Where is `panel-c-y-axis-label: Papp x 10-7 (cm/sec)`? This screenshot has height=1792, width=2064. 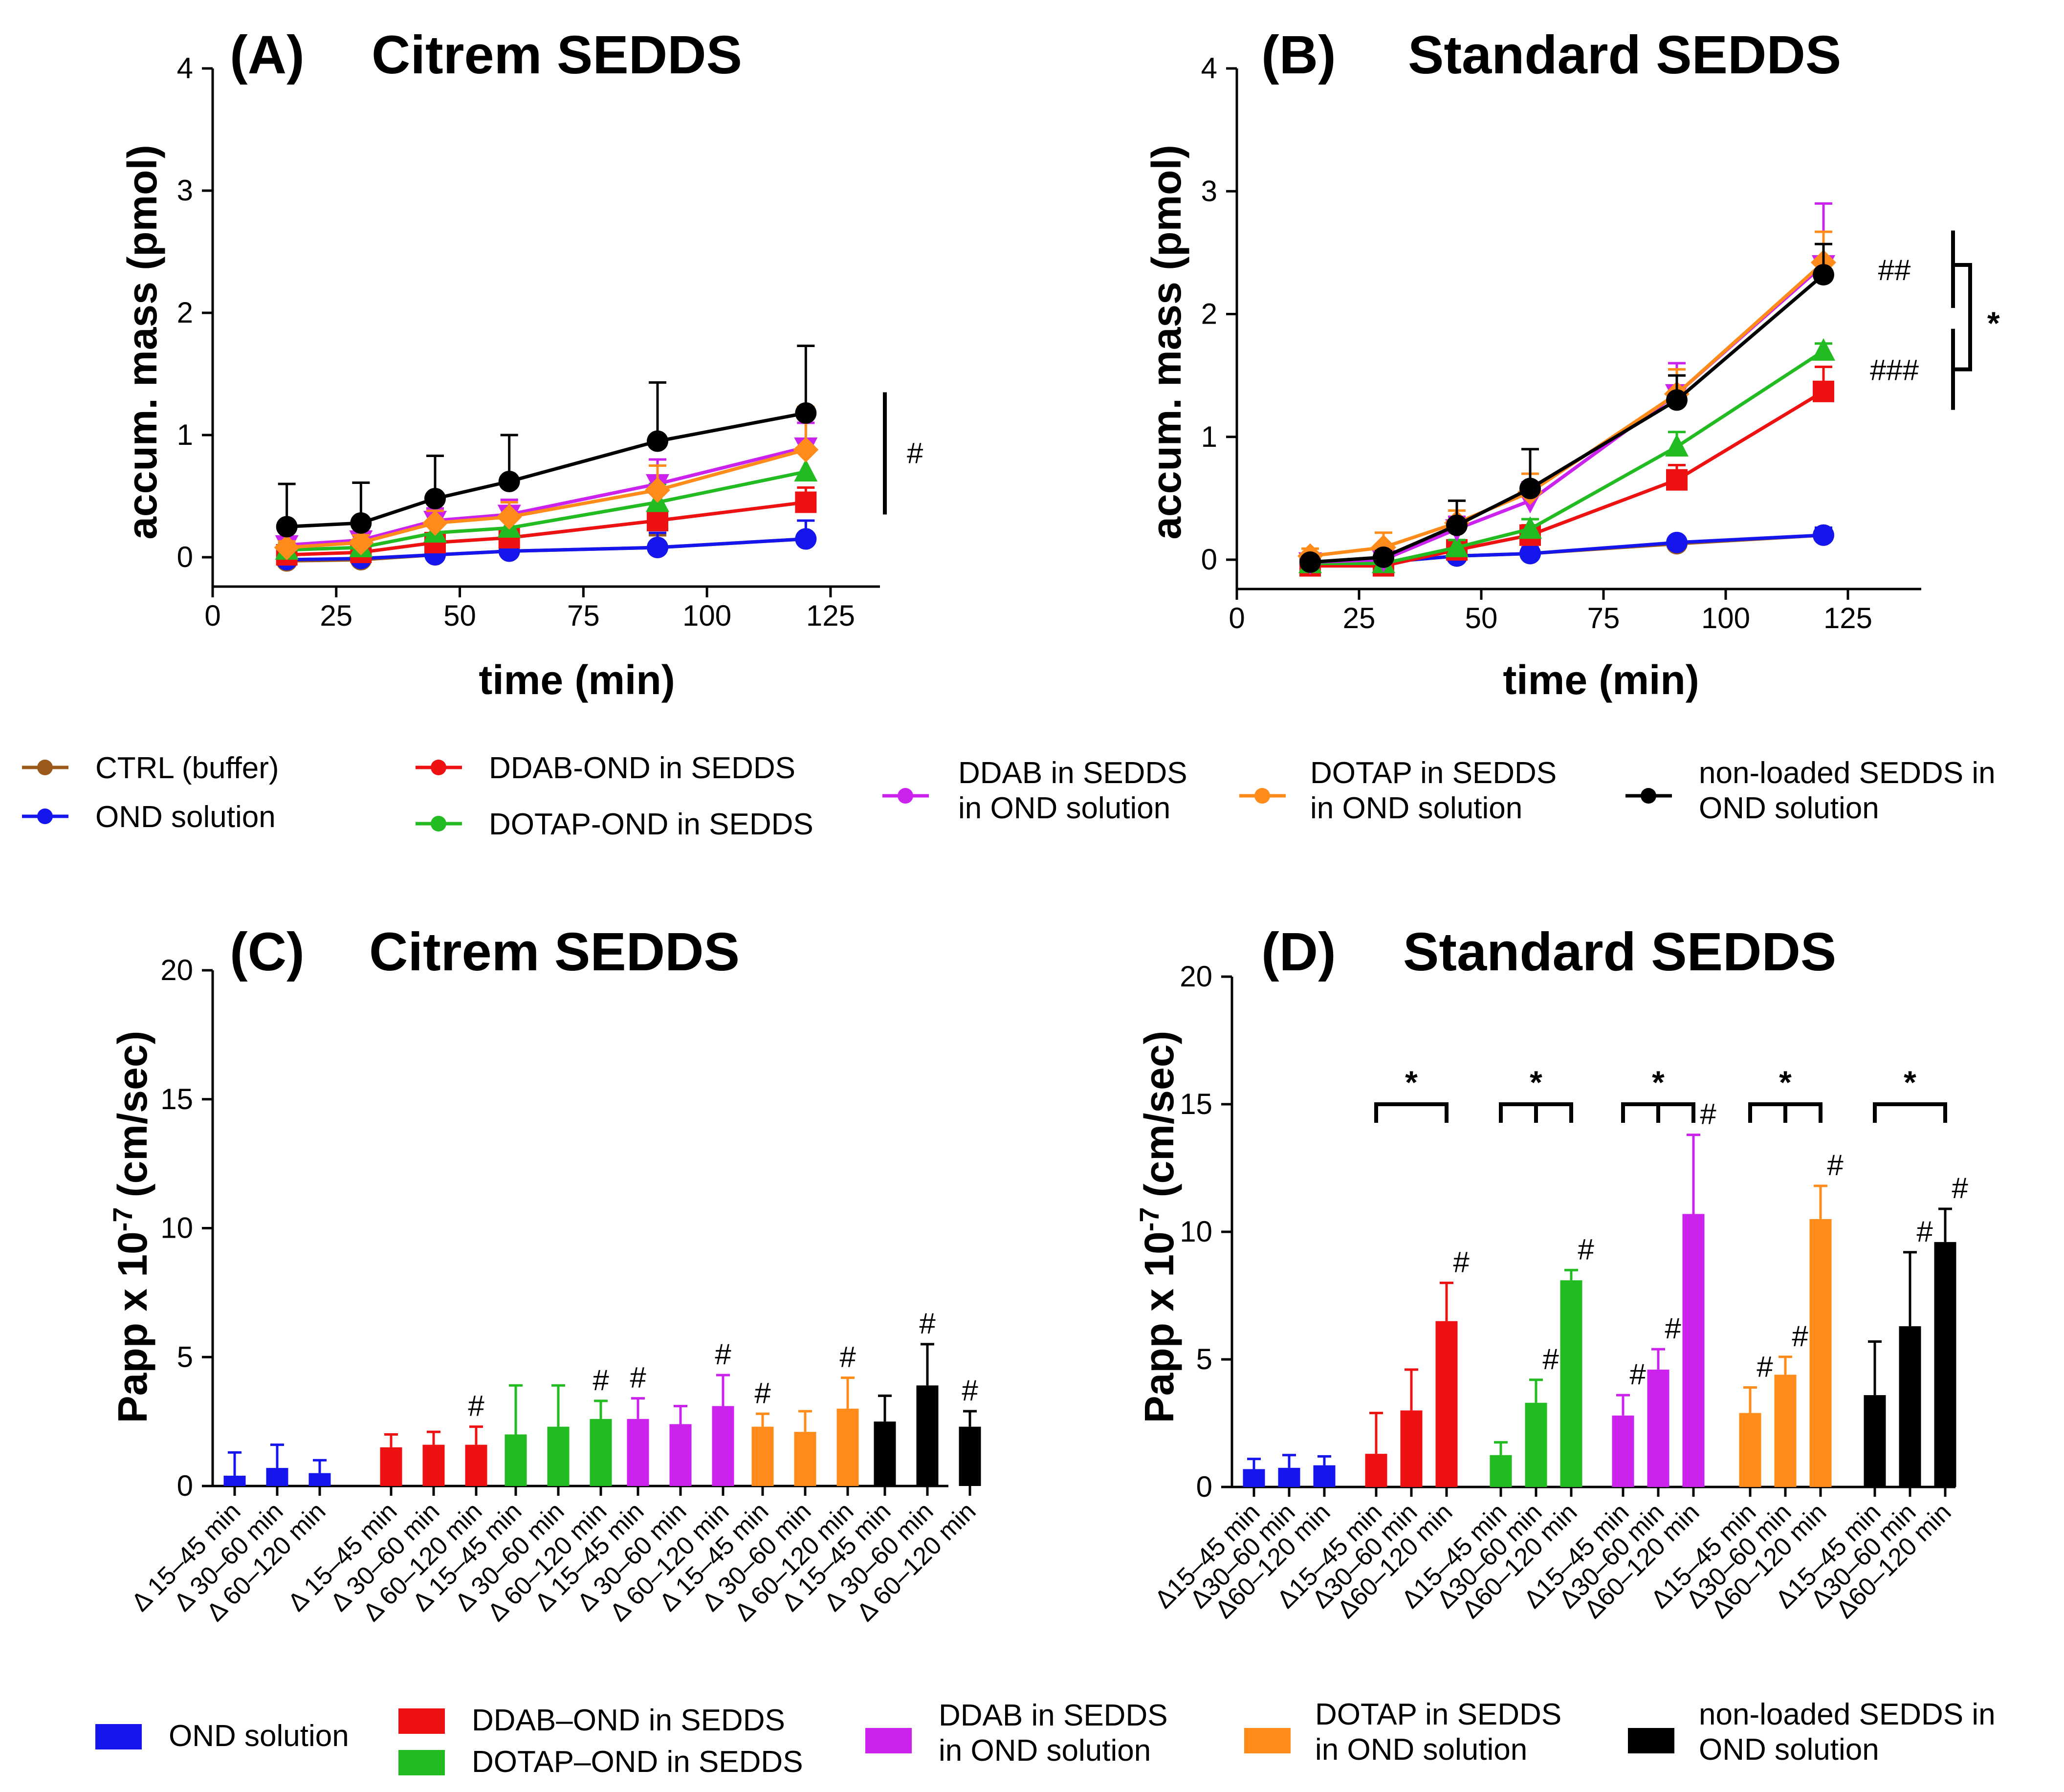
panel-c-y-axis-label: Papp x 10-7 (cm/sec) is located at coordinates (131, 1227).